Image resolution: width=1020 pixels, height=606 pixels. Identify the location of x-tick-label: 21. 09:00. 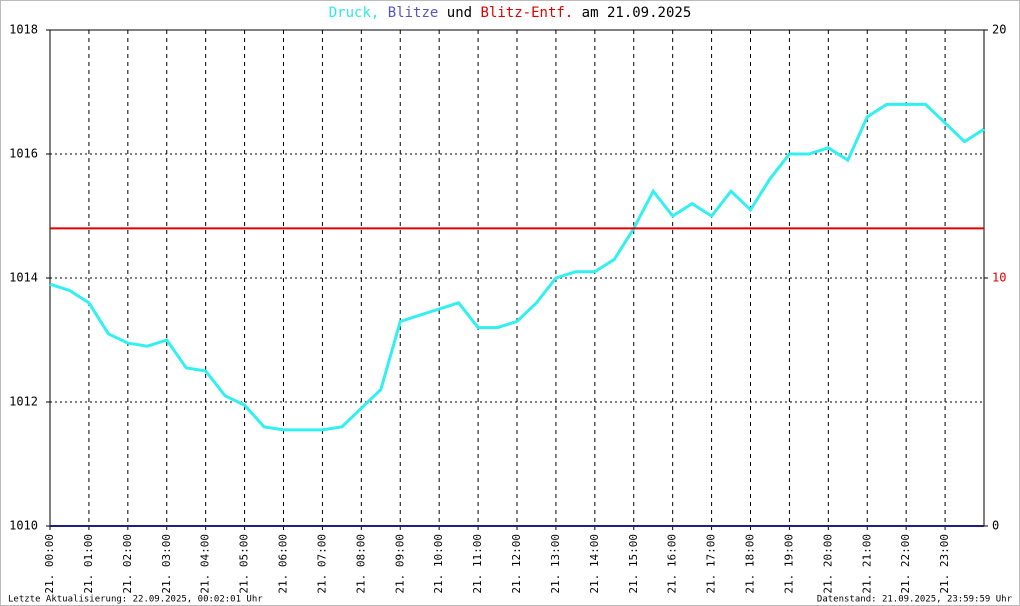
(399, 564).